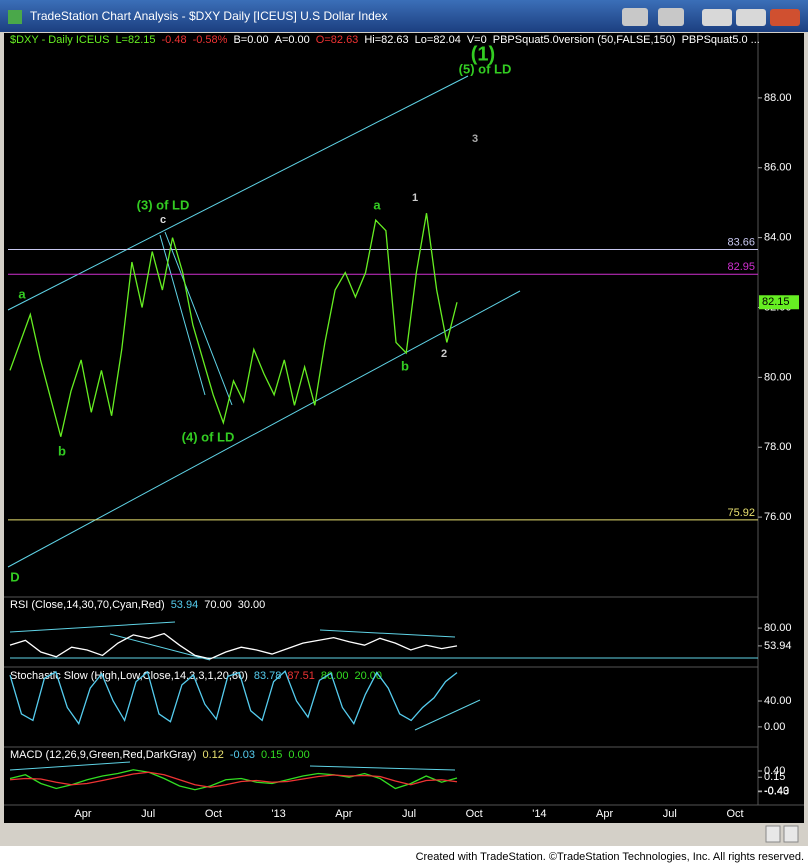 This screenshot has height=865, width=808. I want to click on y-tick-label: 86.00, so click(778, 168).